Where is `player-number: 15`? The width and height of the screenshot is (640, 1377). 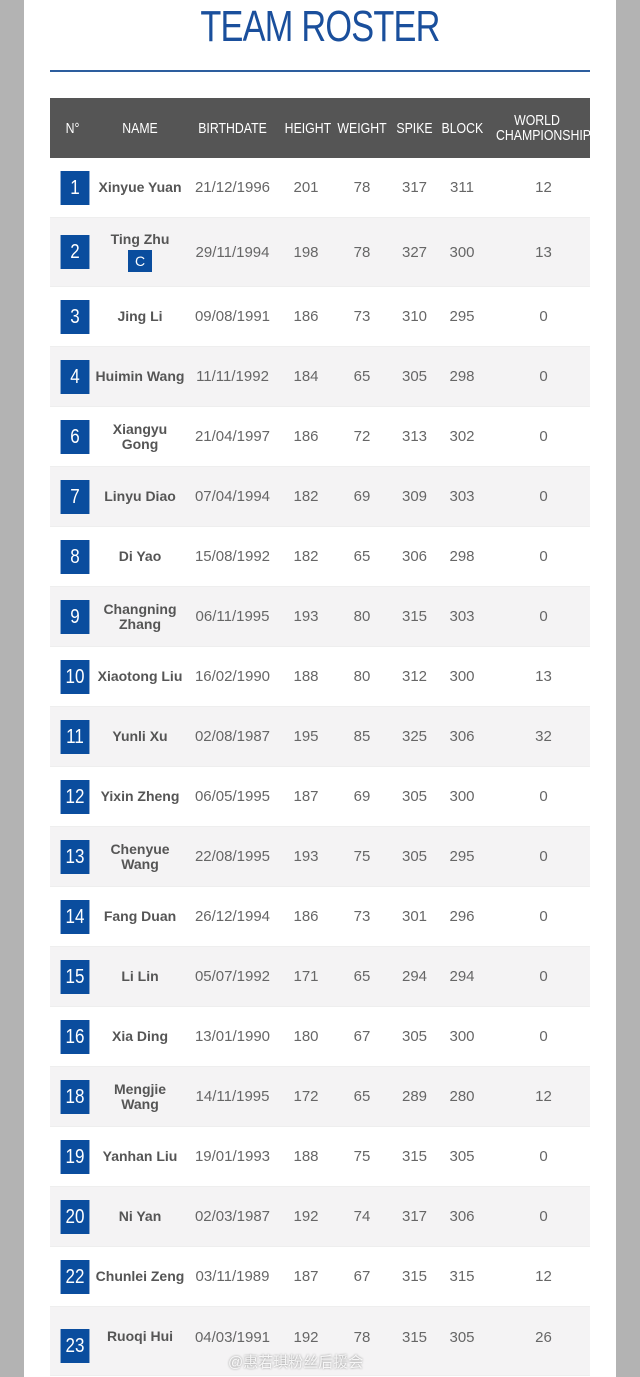 player-number: 15 is located at coordinates (74, 976).